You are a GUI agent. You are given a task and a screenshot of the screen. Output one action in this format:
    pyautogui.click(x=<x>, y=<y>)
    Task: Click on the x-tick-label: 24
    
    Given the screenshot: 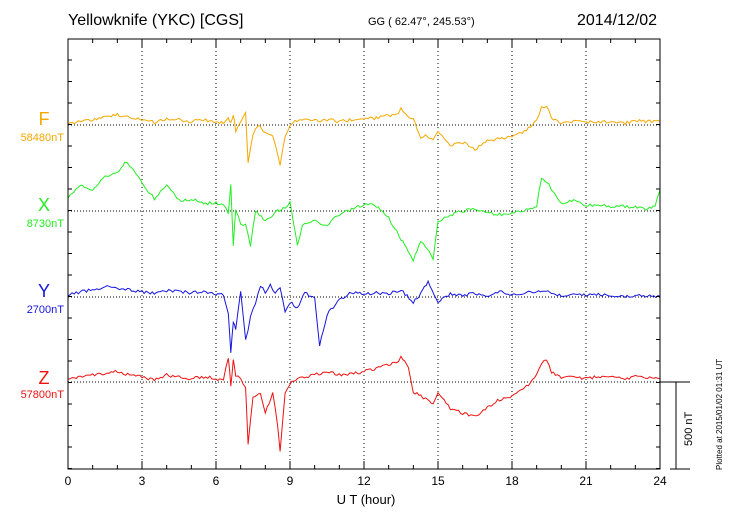 What is the action you would take?
    pyautogui.click(x=660, y=481)
    